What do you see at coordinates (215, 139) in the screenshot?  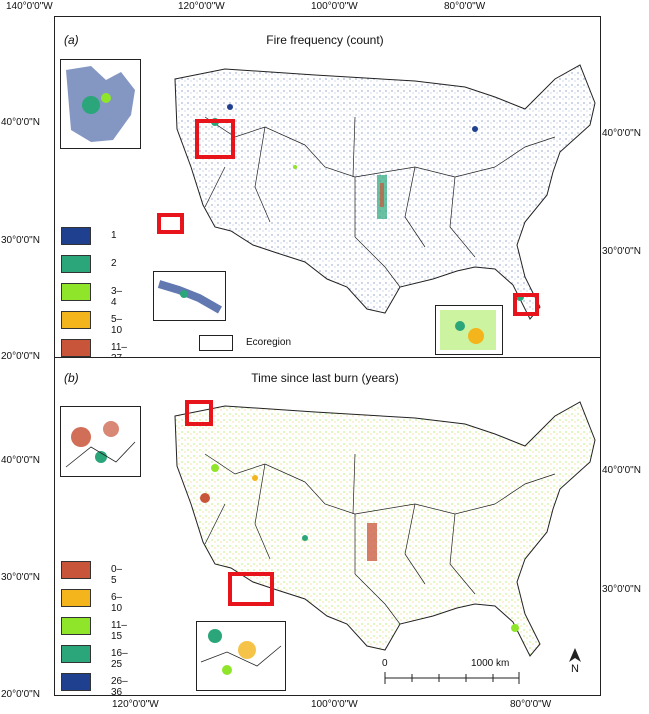 I see `highlight-box-west` at bounding box center [215, 139].